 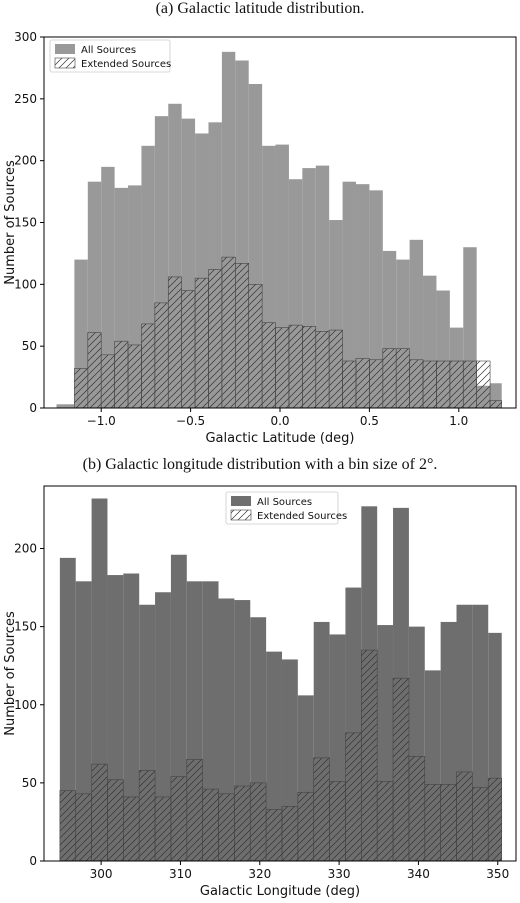 What do you see at coordinates (25, 705) in the screenshot?
I see `y-tick-label: 100` at bounding box center [25, 705].